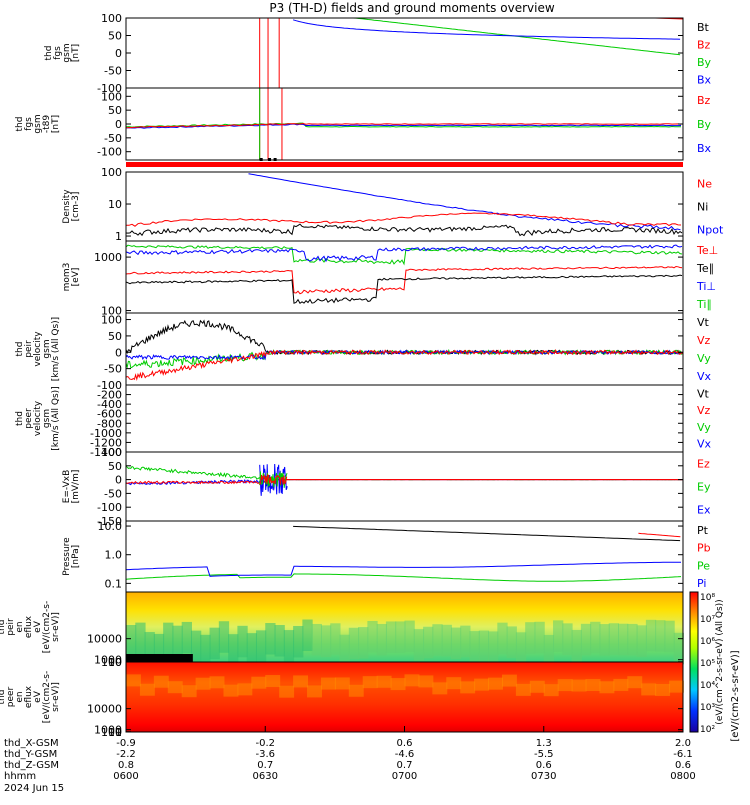 The width and height of the screenshot is (750, 805). Describe the element at coordinates (56, 697) in the screenshot. I see `ylabel-line: sr-eV)]` at that location.